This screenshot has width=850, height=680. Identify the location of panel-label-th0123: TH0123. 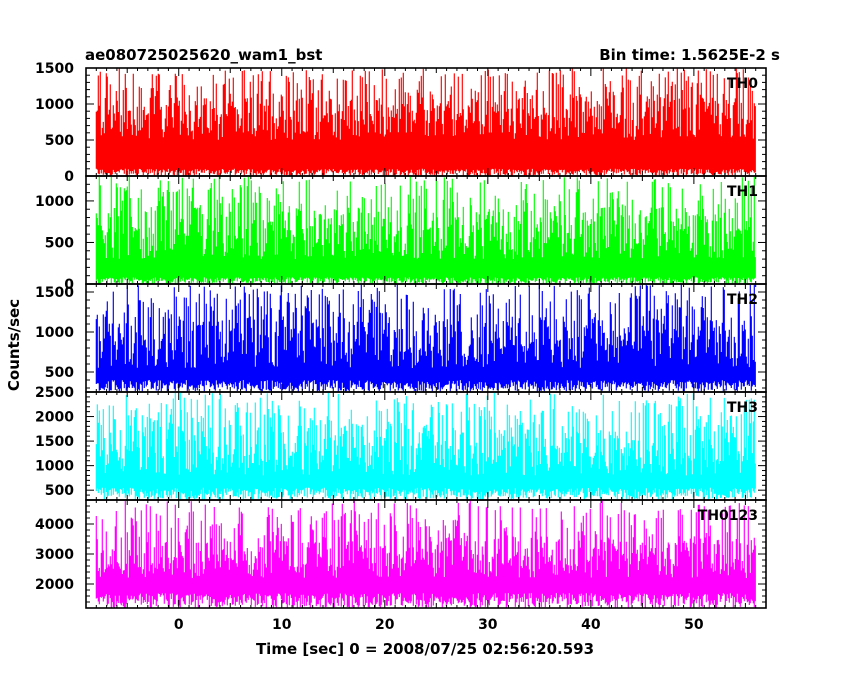
(728, 516).